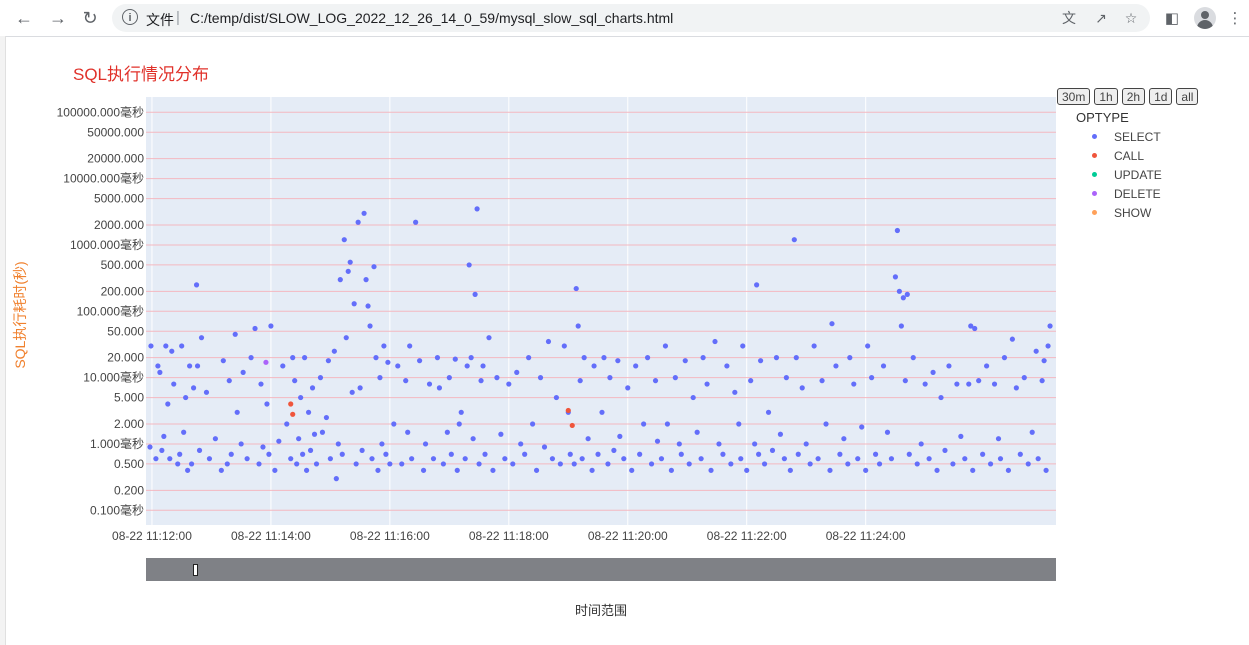 This screenshot has height=645, width=1249. I want to click on translate-icon: 文, so click(1069, 18).